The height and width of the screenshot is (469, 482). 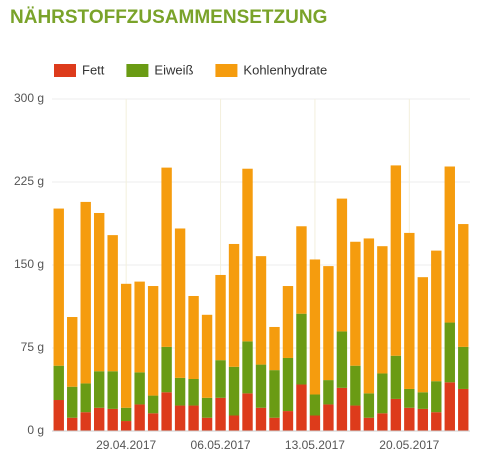 What do you see at coordinates (32, 347) in the screenshot?
I see `y-tick-label: 75 g` at bounding box center [32, 347].